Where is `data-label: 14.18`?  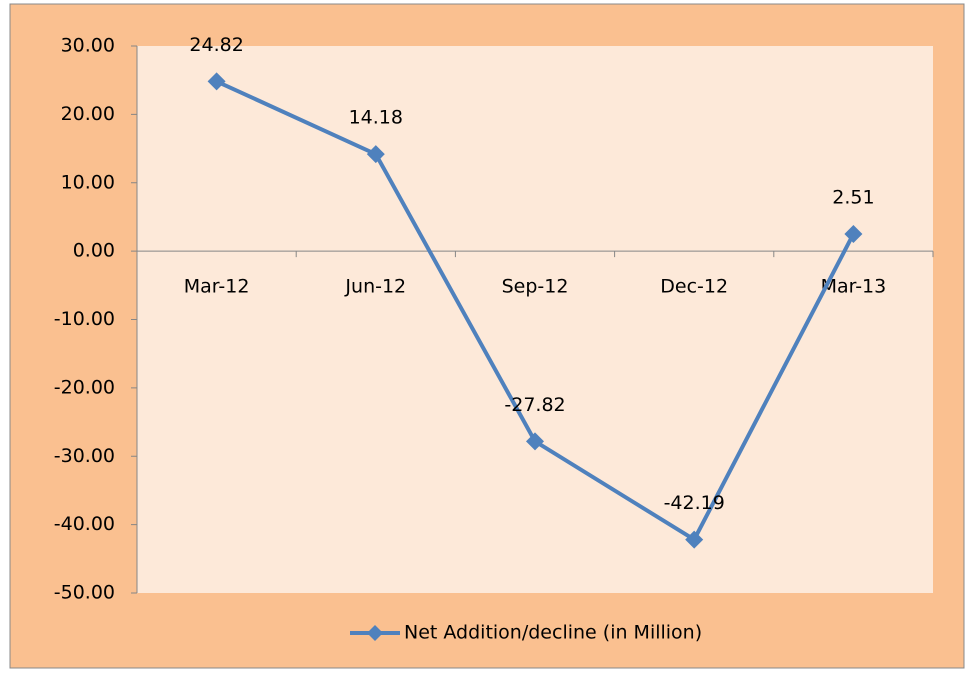
data-label: 14.18 is located at coordinates (376, 118).